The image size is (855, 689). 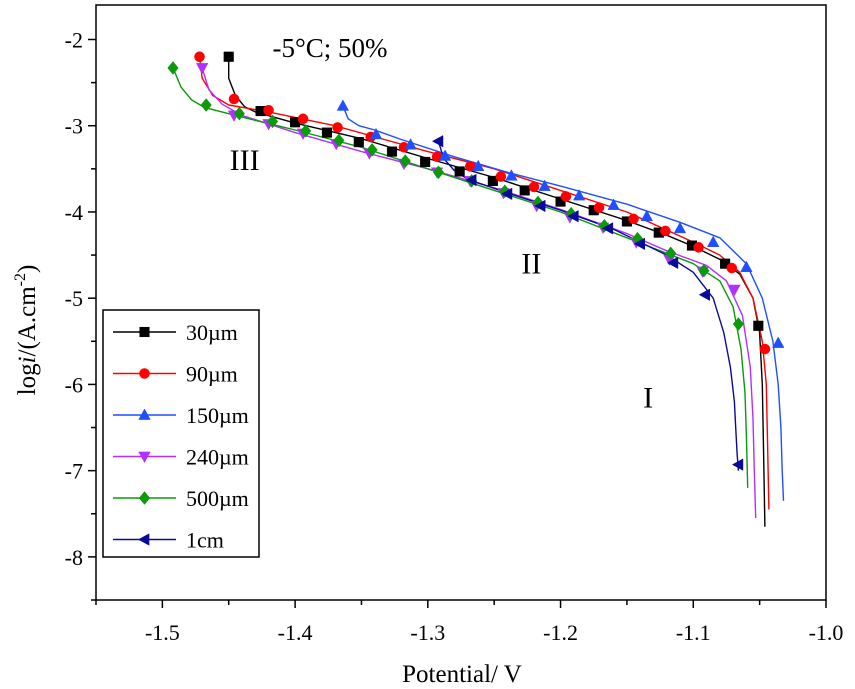 I want to click on y-tick-label: -5, so click(x=74, y=298).